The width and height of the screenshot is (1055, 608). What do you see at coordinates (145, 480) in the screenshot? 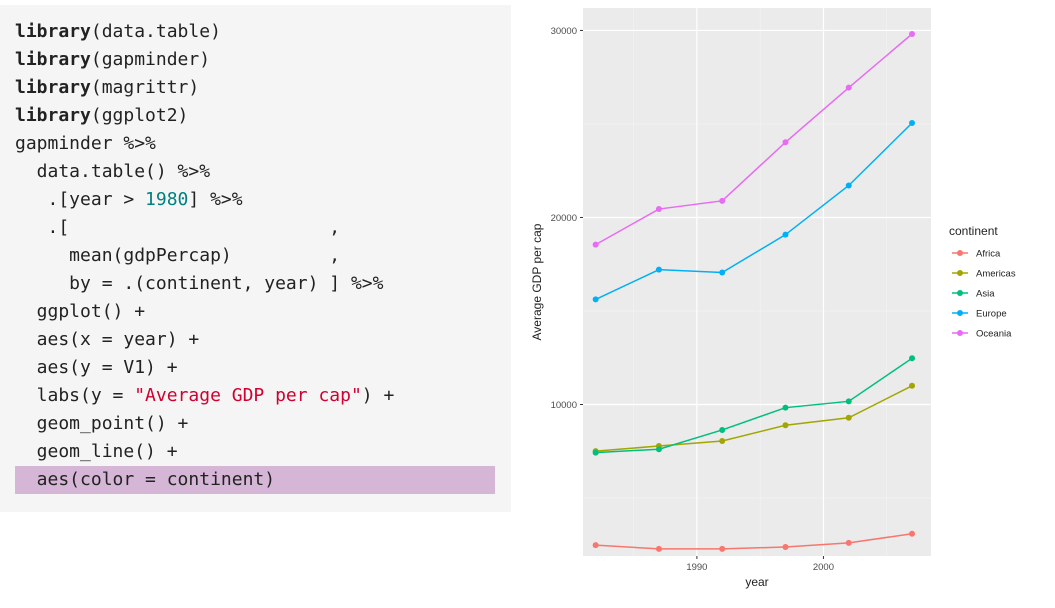
I see `code-line: aes(color = continent)` at bounding box center [145, 480].